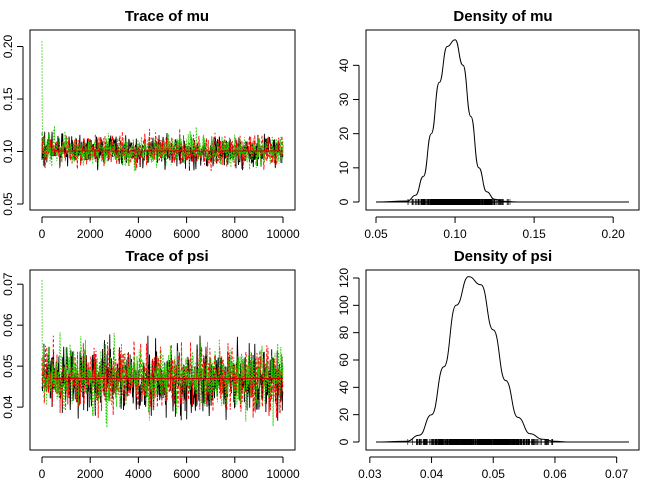 The height and width of the screenshot is (480, 672). What do you see at coordinates (502, 16) in the screenshot?
I see `chart-title: Density of mu` at bounding box center [502, 16].